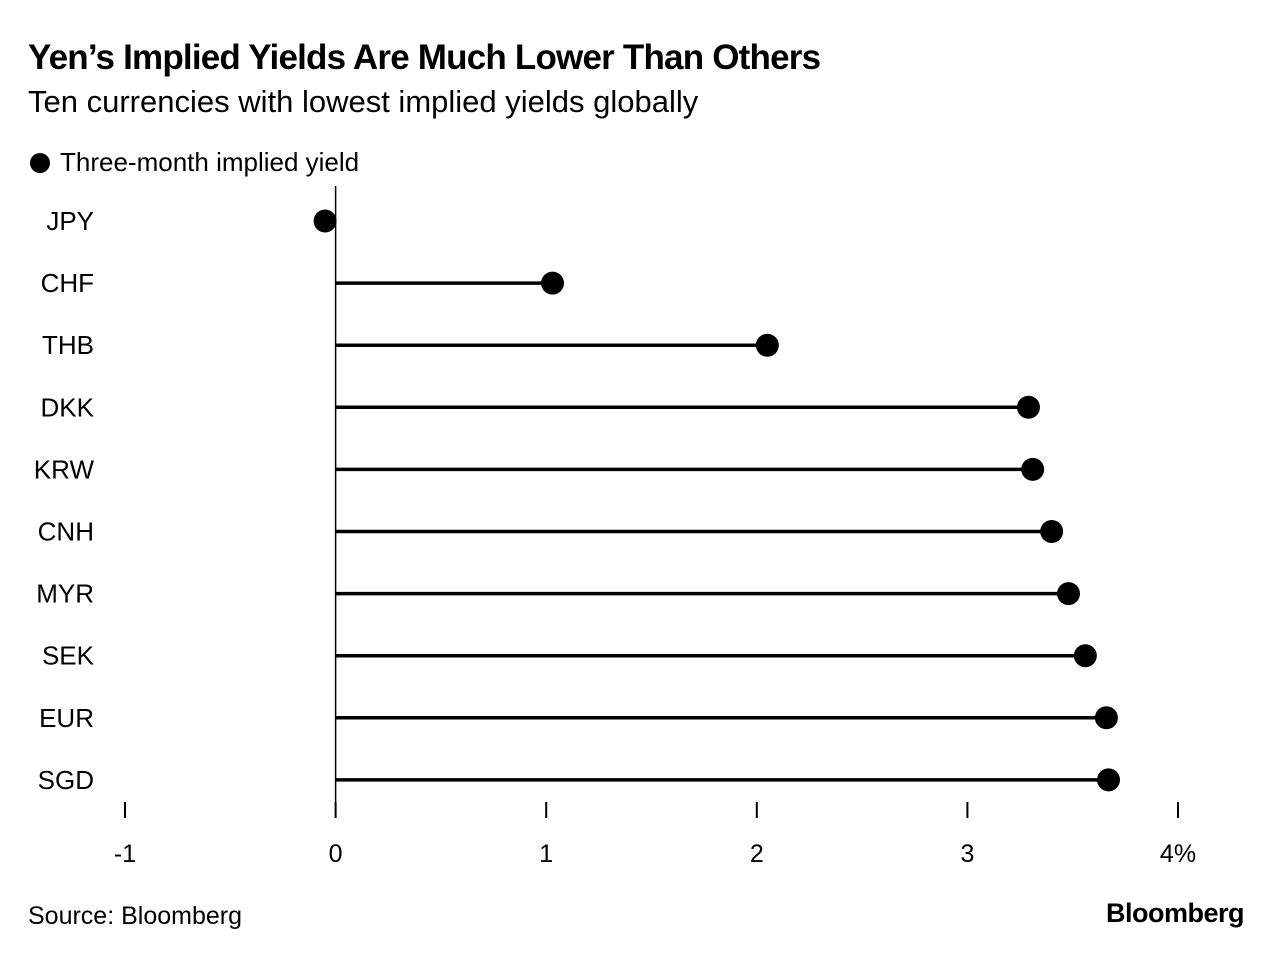  I want to click on marker-sgd, so click(1109, 780).